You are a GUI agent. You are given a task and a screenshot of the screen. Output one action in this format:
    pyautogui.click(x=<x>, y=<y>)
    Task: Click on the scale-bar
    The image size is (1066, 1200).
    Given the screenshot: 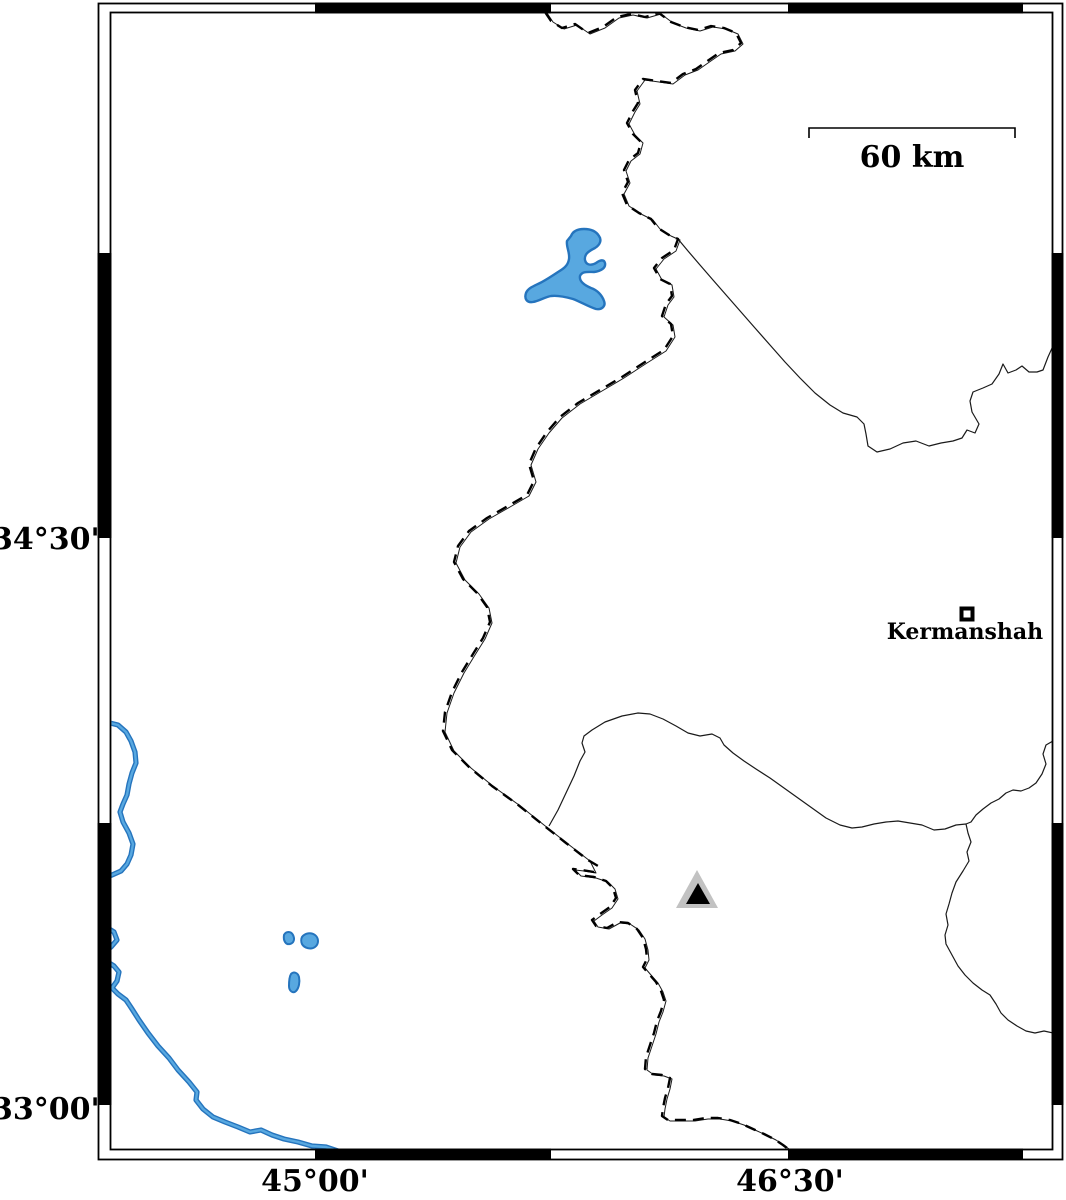 What is the action you would take?
    pyautogui.click(x=912, y=132)
    